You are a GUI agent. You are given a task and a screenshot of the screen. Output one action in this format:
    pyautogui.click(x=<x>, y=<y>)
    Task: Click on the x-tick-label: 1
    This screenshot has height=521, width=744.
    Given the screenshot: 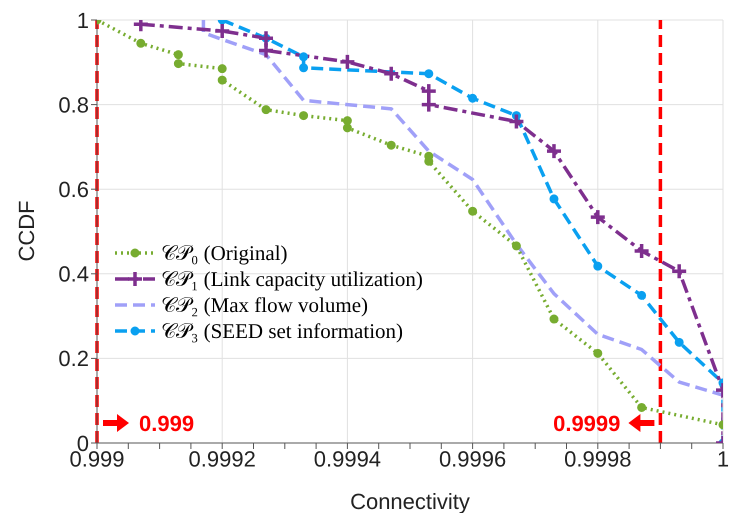 What is the action you would take?
    pyautogui.click(x=723, y=459)
    